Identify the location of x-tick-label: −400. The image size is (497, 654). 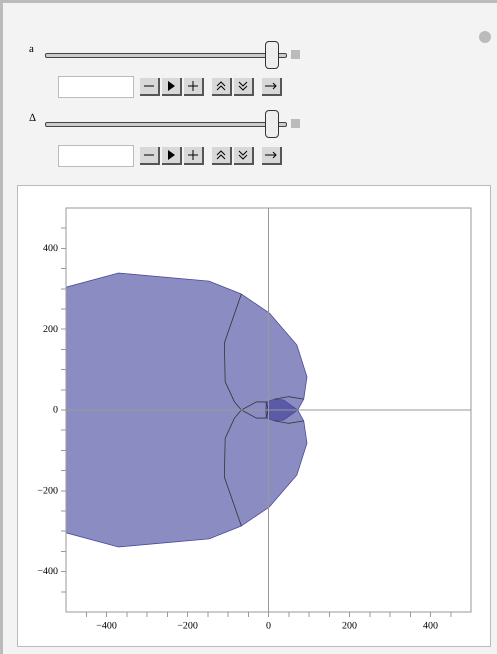
(106, 626).